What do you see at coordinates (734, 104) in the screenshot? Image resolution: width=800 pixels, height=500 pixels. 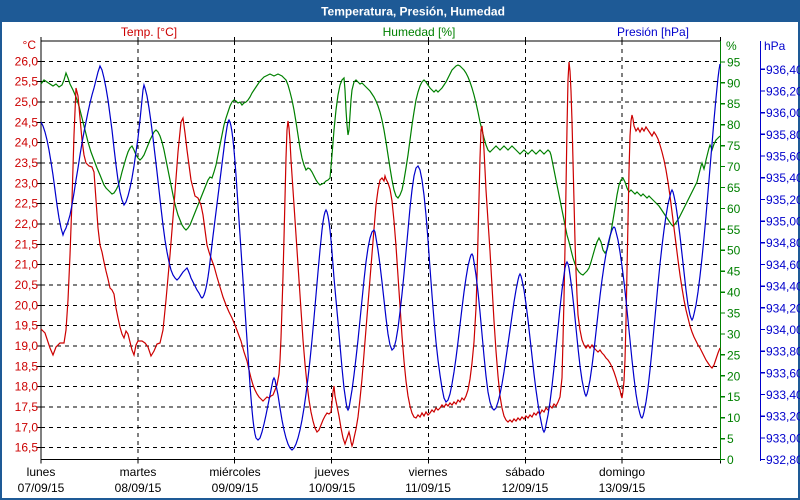 I see `svg-text: 85` at bounding box center [734, 104].